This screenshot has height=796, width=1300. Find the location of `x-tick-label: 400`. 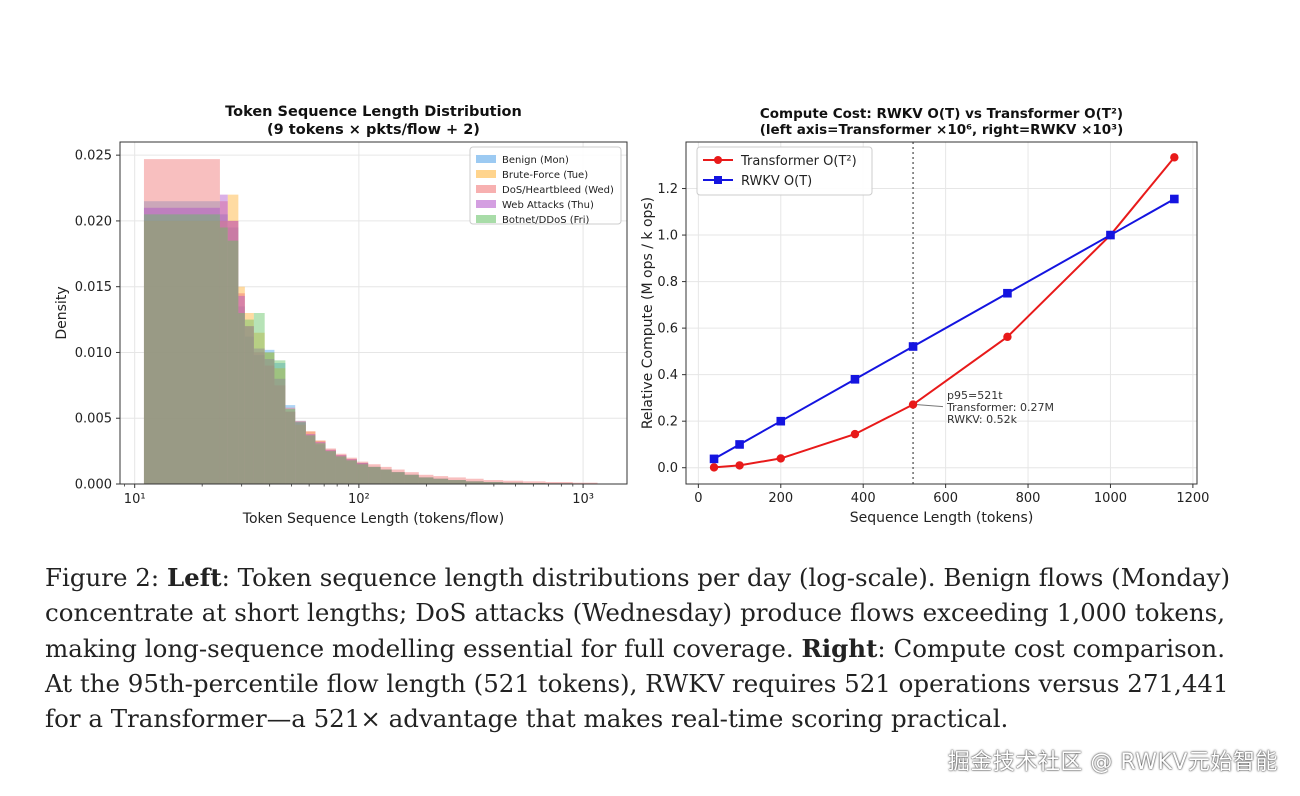

x-tick-label: 400 is located at coordinates (863, 498).